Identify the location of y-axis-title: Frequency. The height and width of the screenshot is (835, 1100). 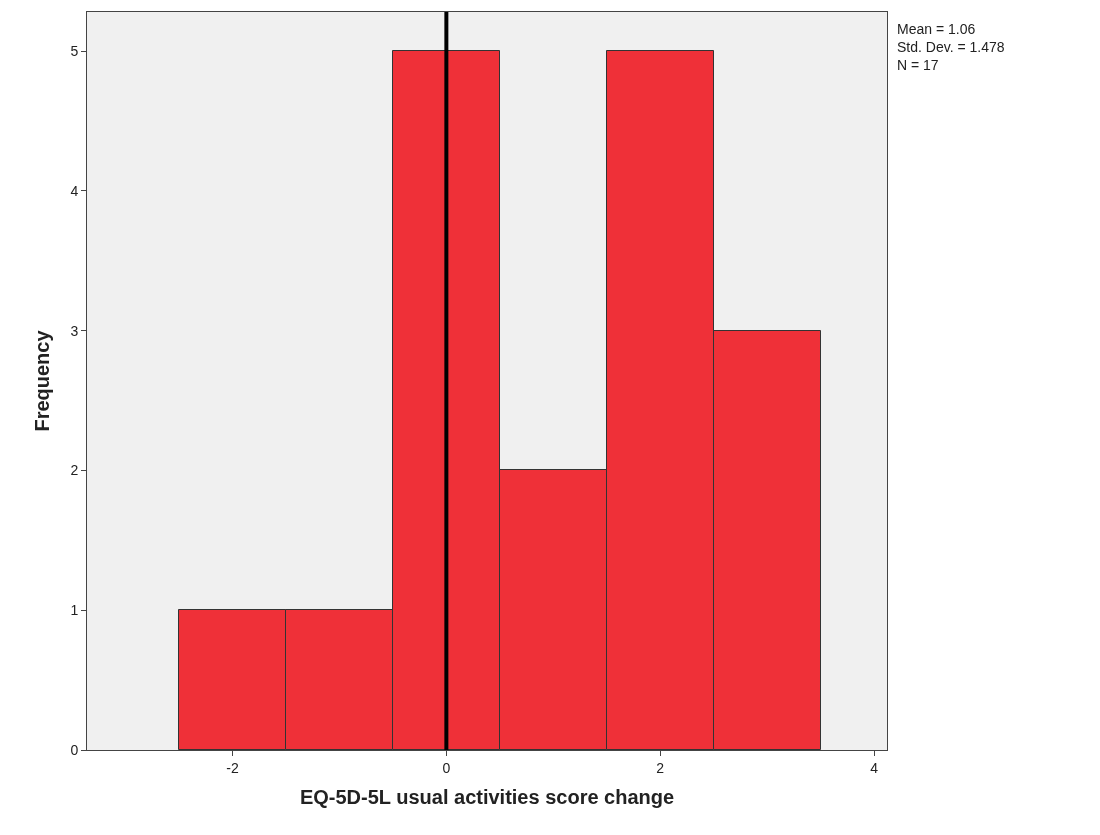
(41, 380).